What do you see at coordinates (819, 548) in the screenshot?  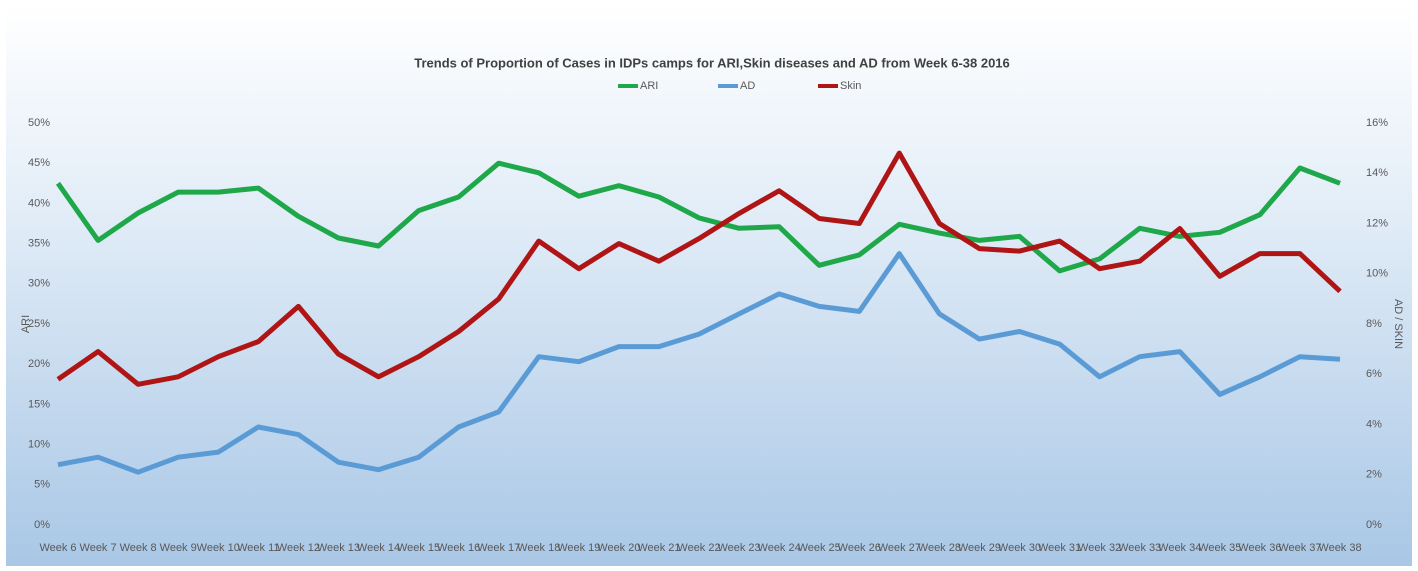 I see `x-tick-label: Week 25` at bounding box center [819, 548].